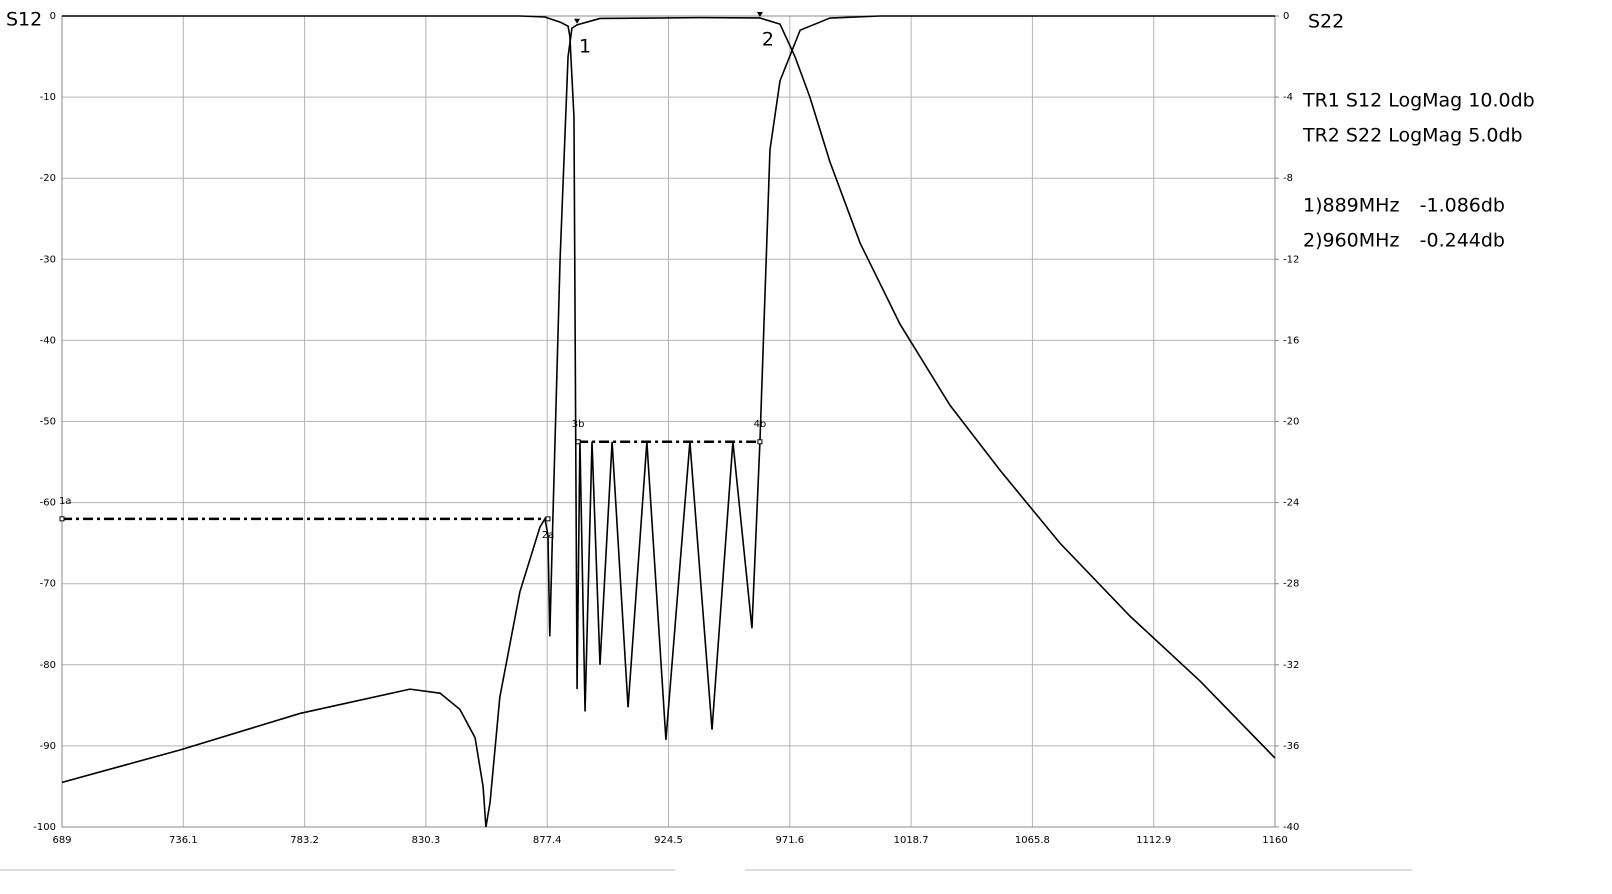  I want to click on x-tick-label: 1018.7, so click(911, 840).